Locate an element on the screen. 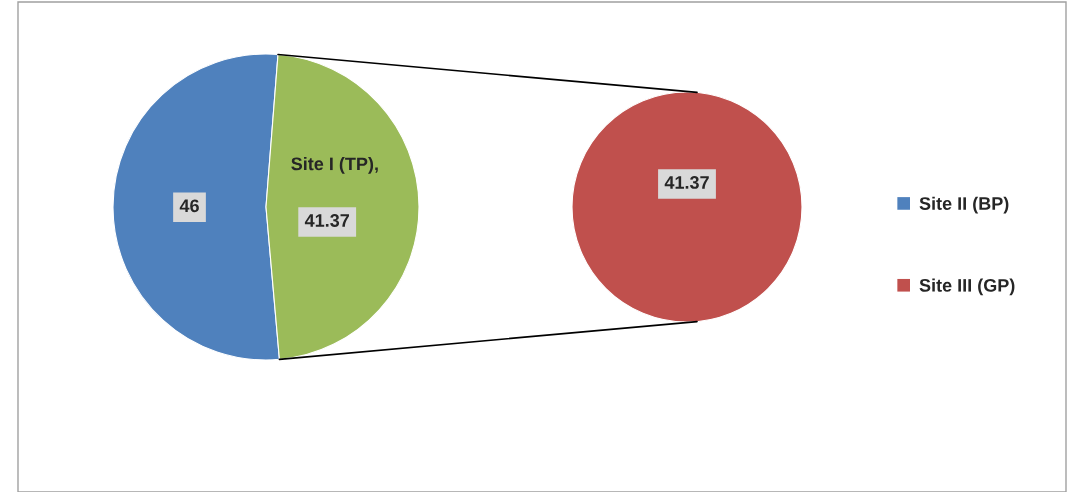 This screenshot has height=492, width=1068. text: Site I (TP), is located at coordinates (334, 165).